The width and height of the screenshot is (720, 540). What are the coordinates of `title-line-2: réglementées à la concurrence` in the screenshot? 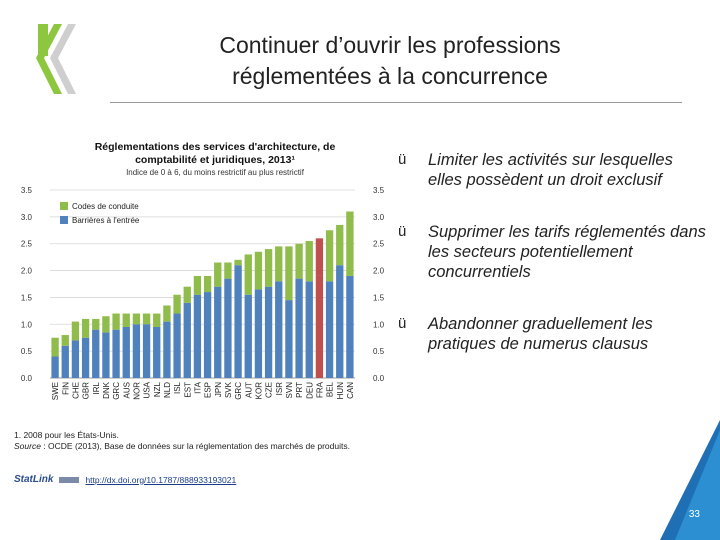 It's located at (390, 76).